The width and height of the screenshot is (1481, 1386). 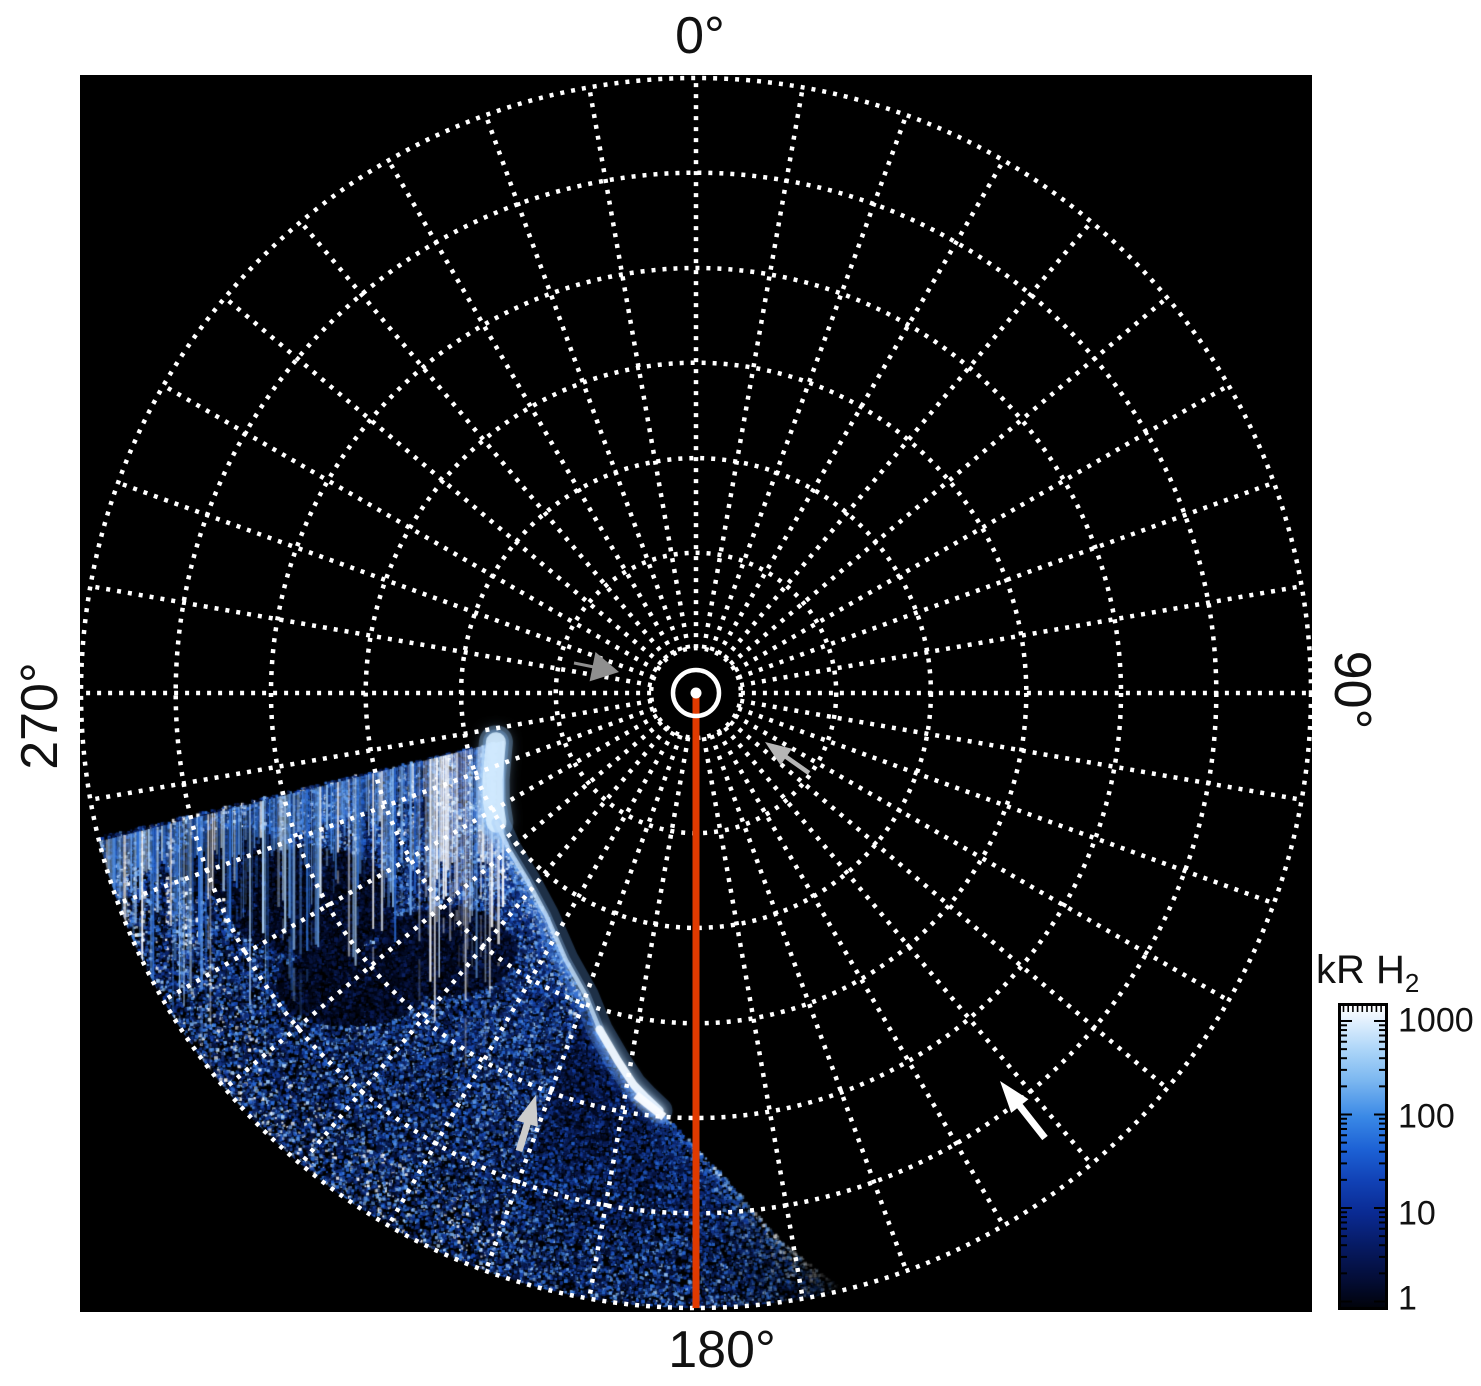 What do you see at coordinates (1014, 1097) in the screenshot?
I see `arrow-lower-right-head` at bounding box center [1014, 1097].